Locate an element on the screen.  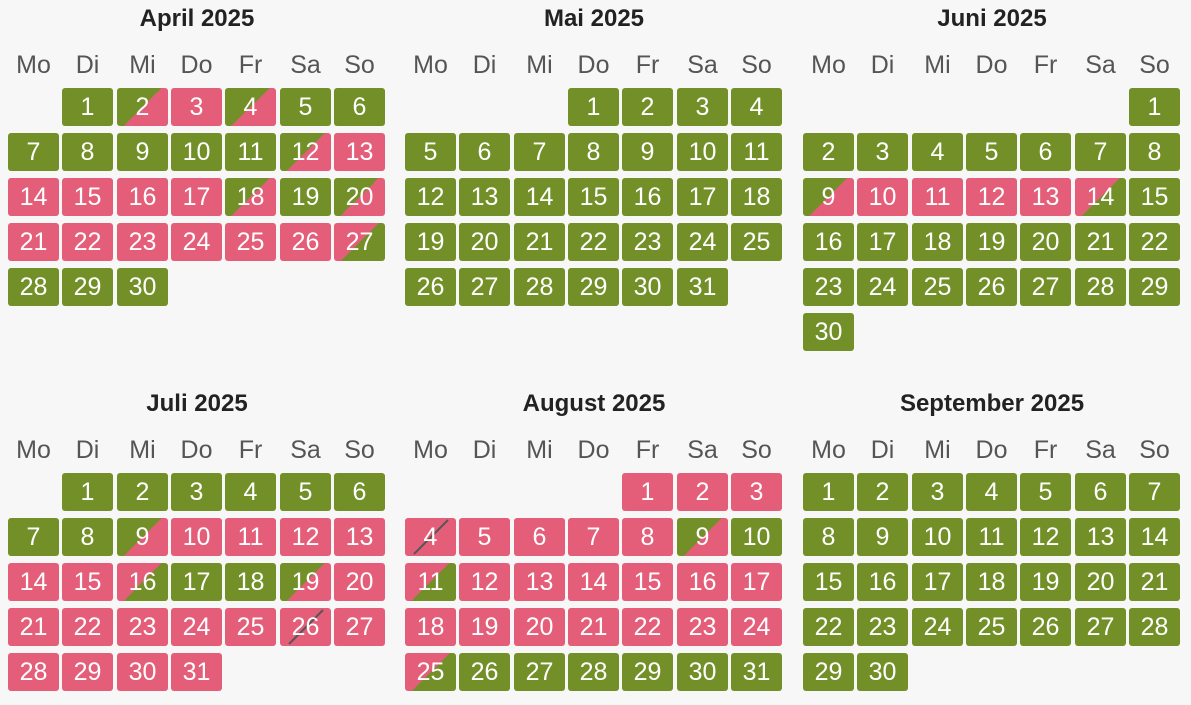
day-cell: 25 is located at coordinates (250, 627).